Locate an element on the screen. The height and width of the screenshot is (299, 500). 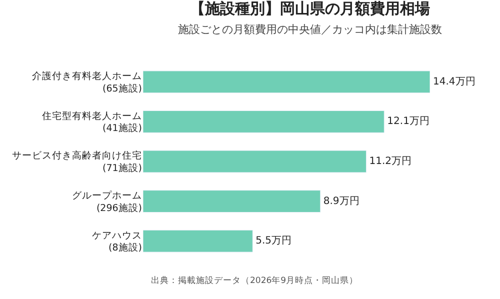
data-label: 11.2万円 is located at coordinates (390, 162).